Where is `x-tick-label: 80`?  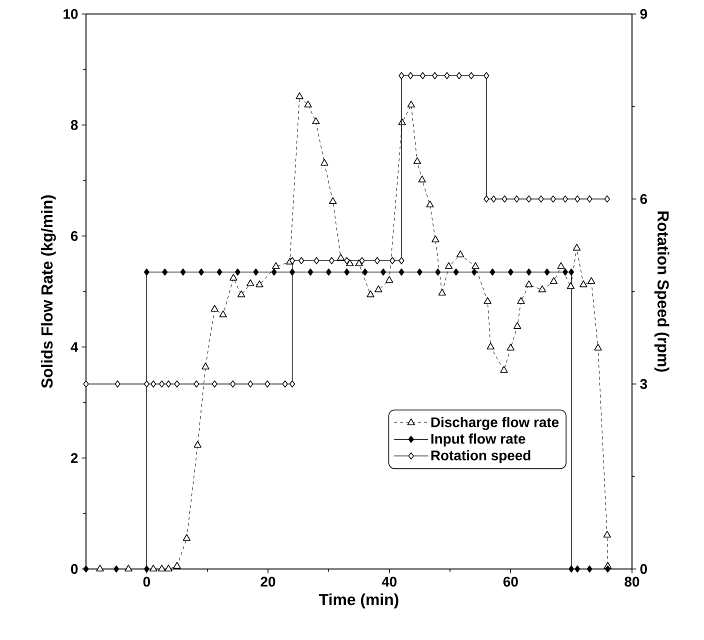 x-tick-label: 80 is located at coordinates (632, 581).